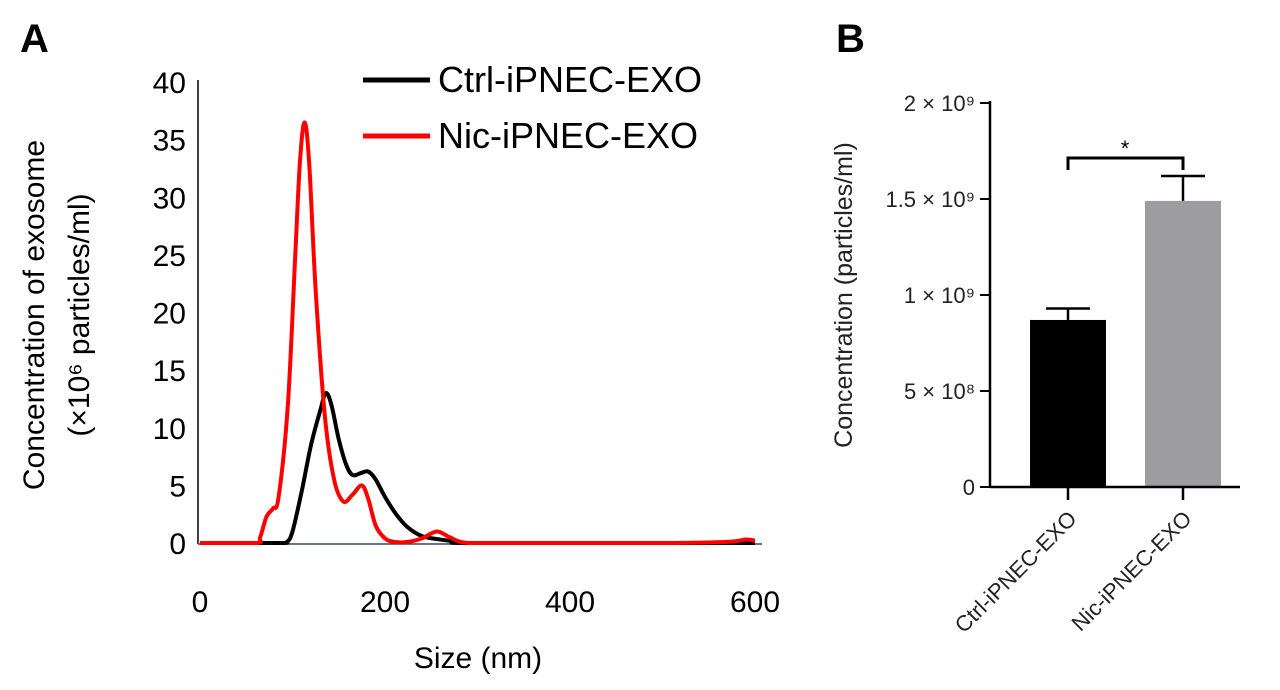  What do you see at coordinates (1125, 163) in the screenshot?
I see `significance-bracket` at bounding box center [1125, 163].